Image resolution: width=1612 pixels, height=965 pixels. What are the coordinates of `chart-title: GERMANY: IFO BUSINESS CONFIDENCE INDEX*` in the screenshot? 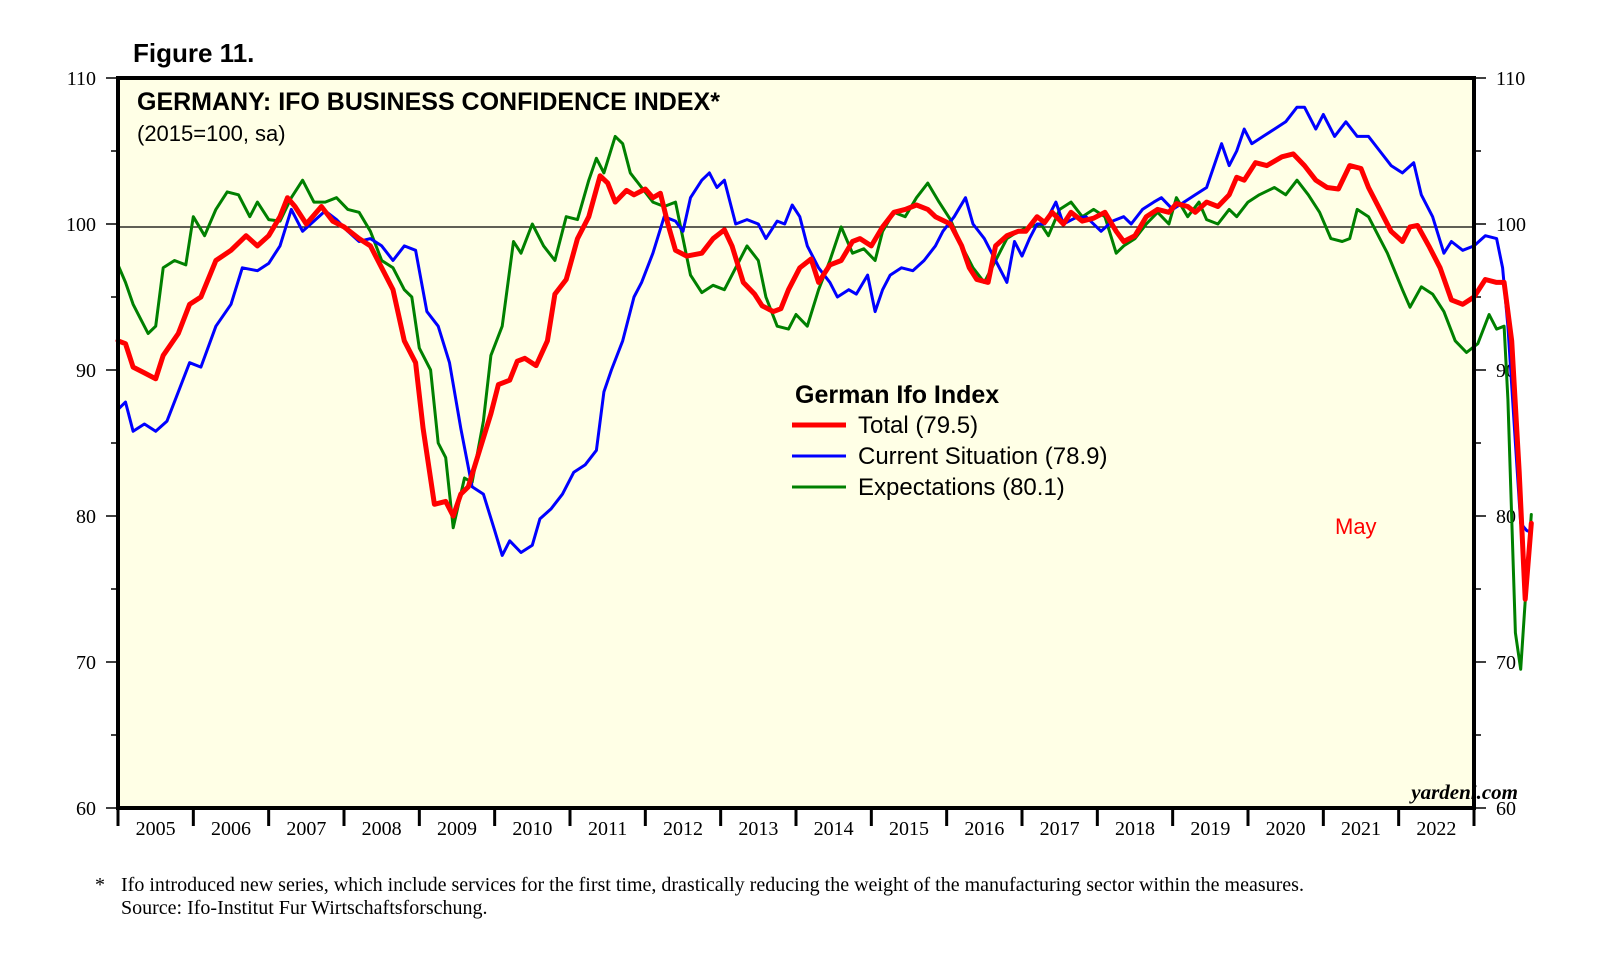 It's located at (428, 102).